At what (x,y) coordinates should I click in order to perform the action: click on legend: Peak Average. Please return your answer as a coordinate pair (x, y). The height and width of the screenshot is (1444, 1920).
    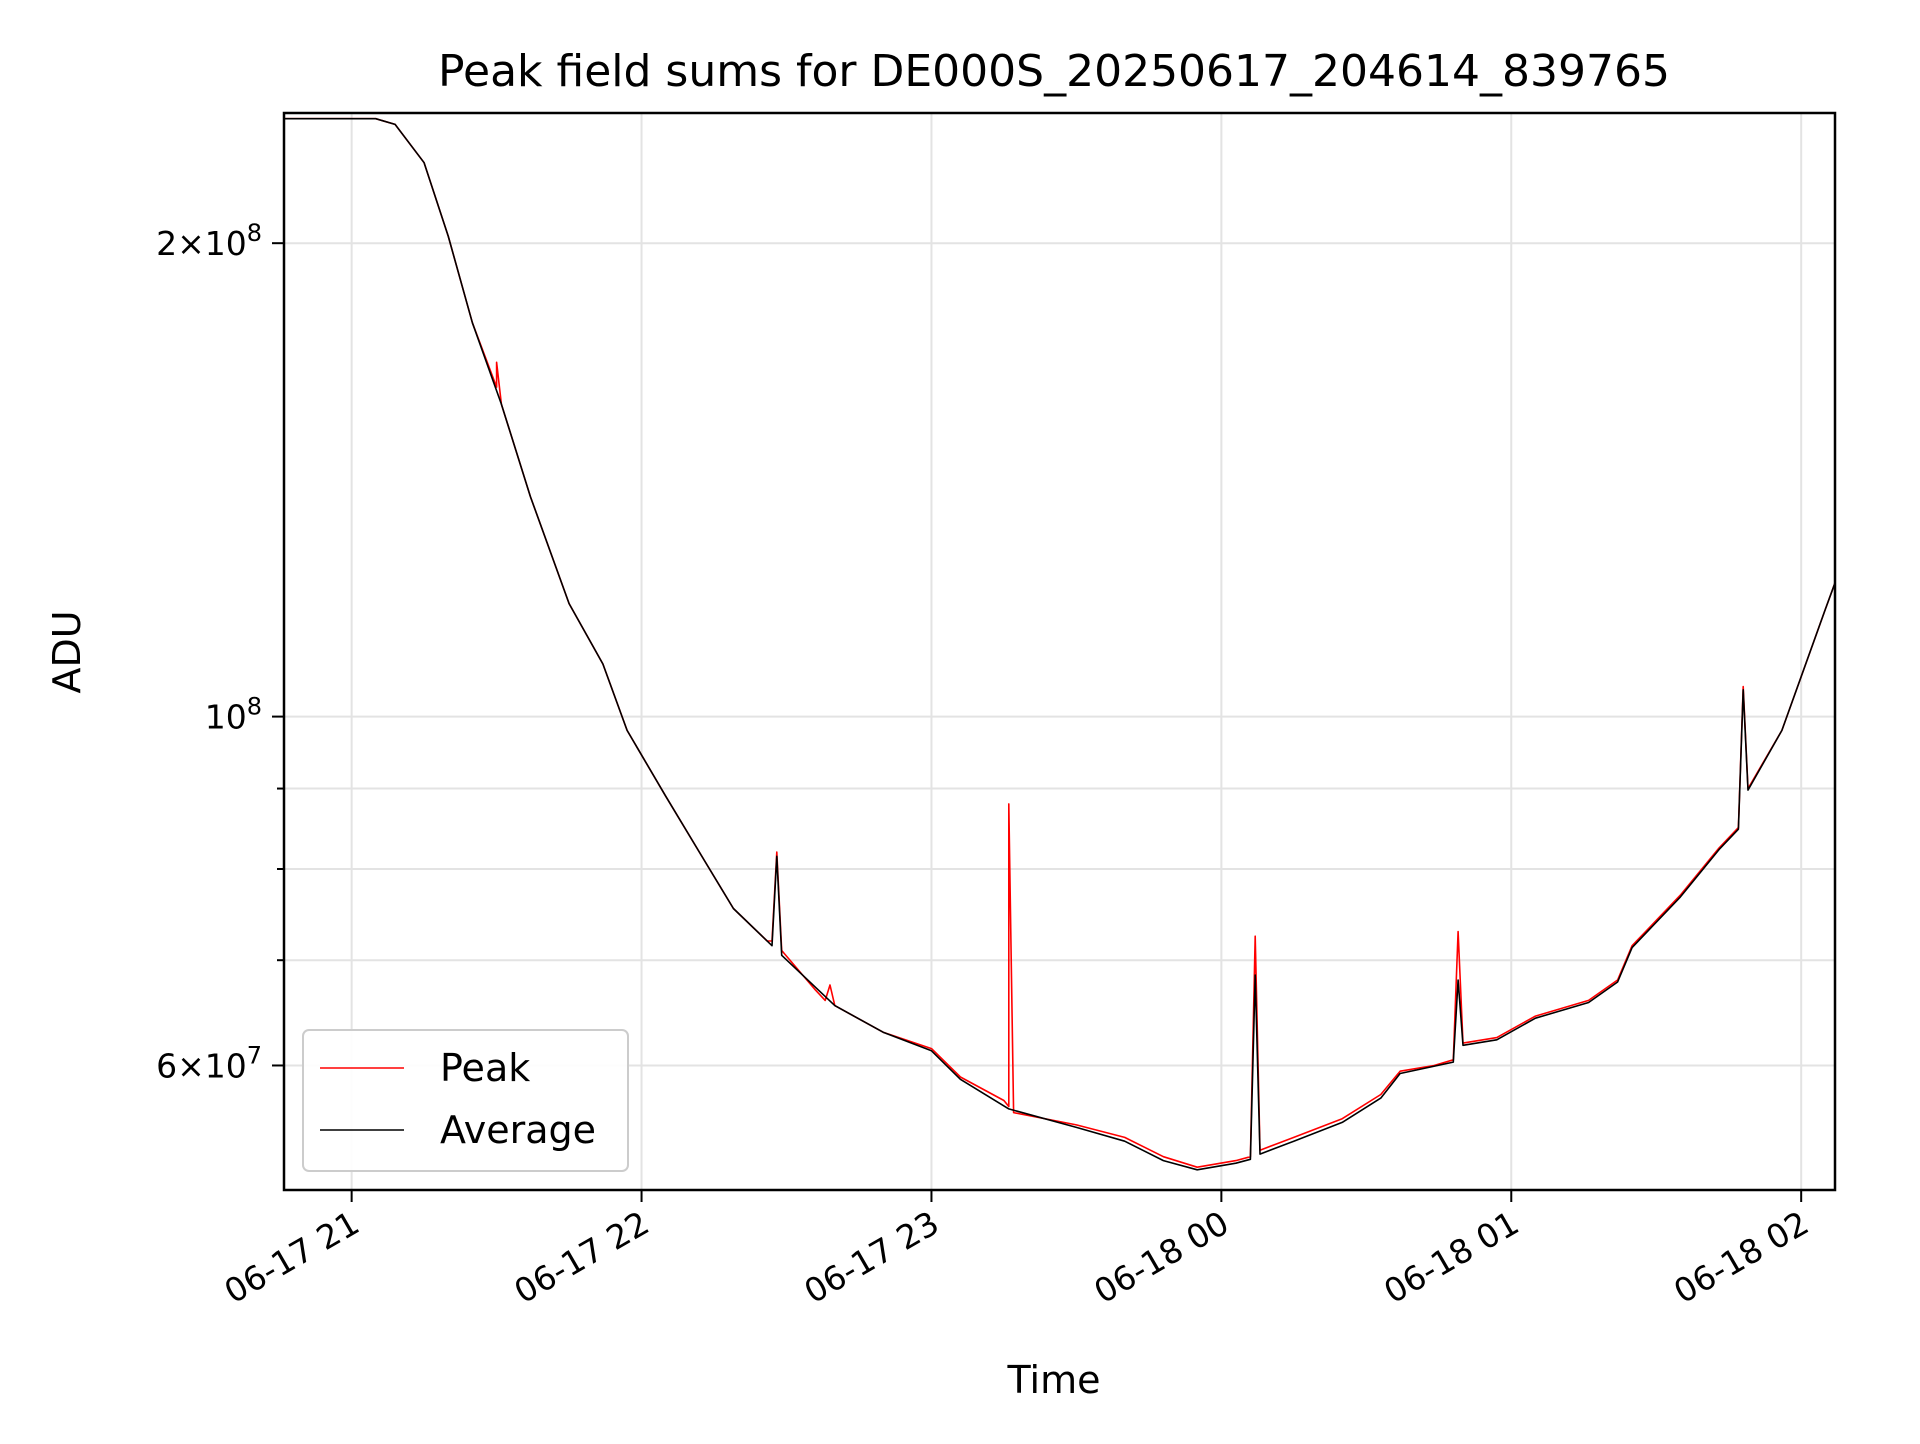
    Looking at the image, I should click on (465, 1100).